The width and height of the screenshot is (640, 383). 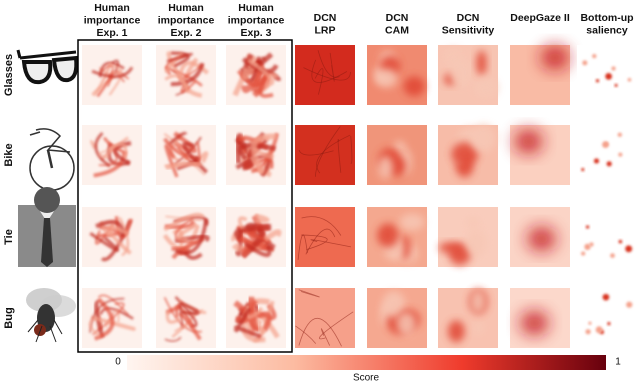 What do you see at coordinates (186, 33) in the screenshot?
I see `column-header: Exp. 2` at bounding box center [186, 33].